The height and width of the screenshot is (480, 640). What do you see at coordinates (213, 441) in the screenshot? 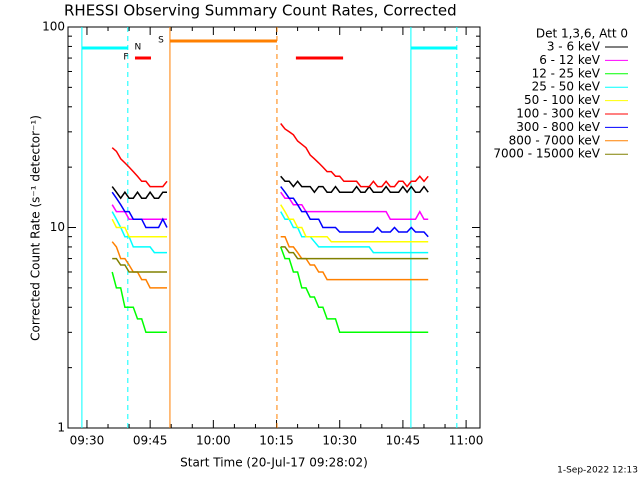
I see `x-tick-label: 10:00` at bounding box center [213, 441].